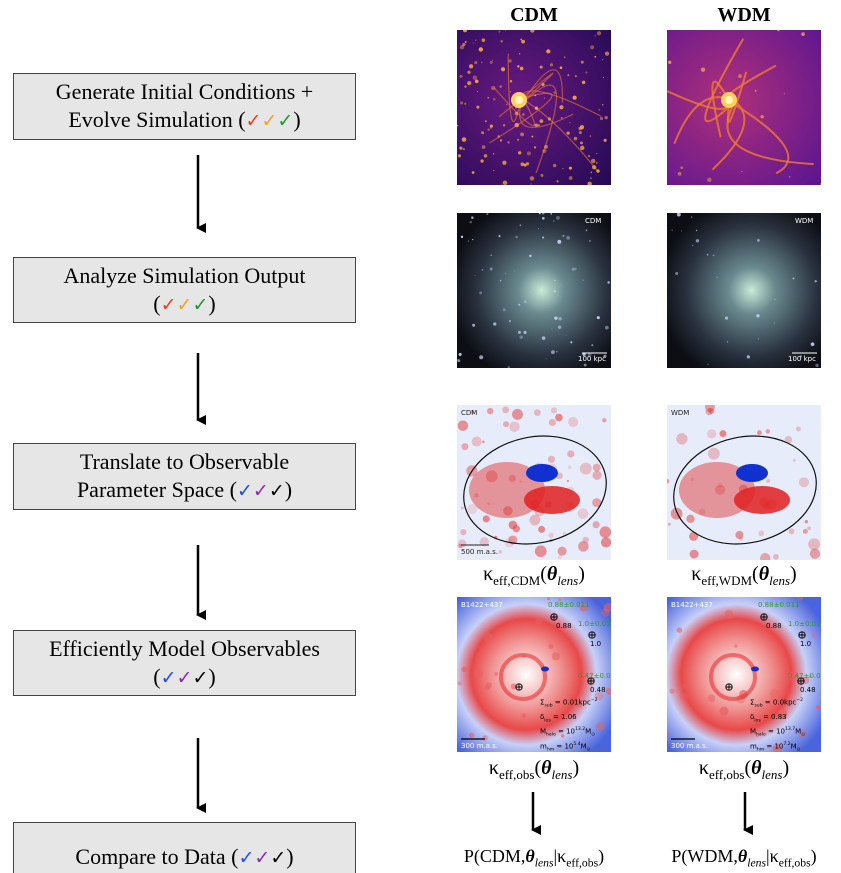  I want to click on step-box: Analyze Simulation Output (✓✓✓), so click(184, 290).